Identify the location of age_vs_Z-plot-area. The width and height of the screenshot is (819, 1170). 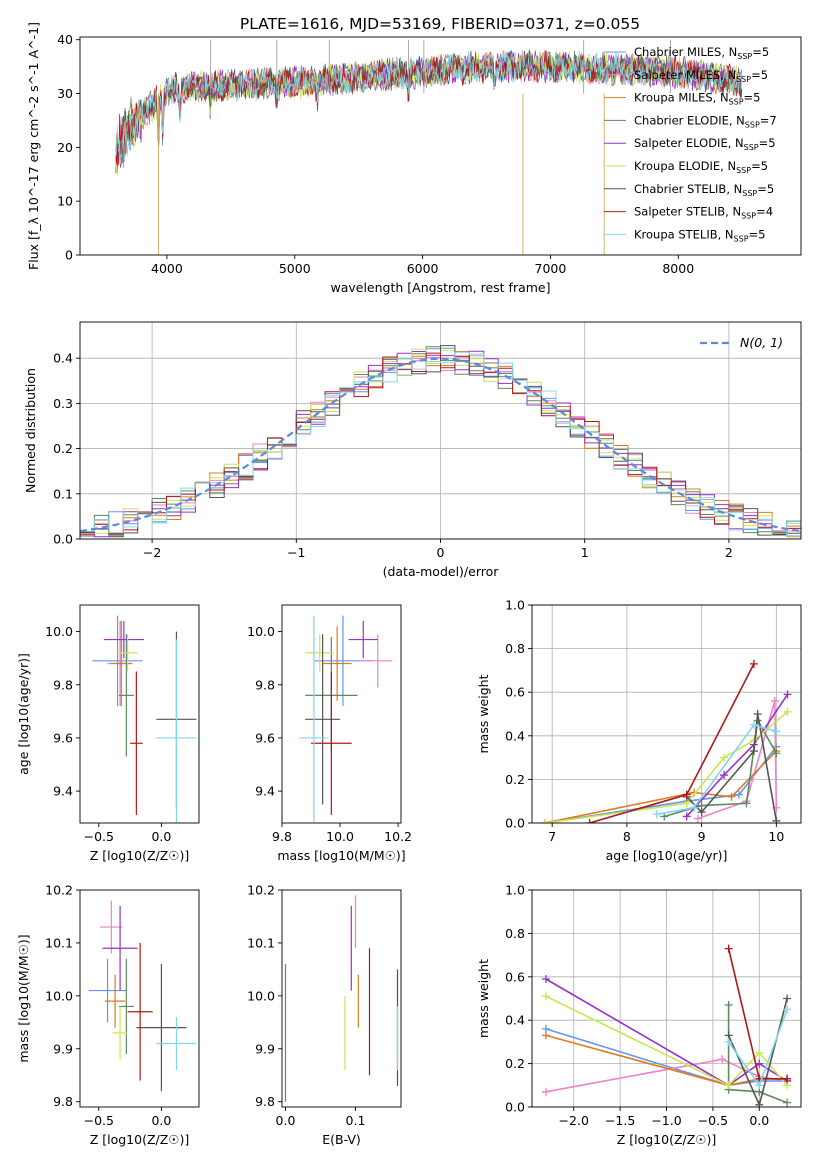
(144, 719).